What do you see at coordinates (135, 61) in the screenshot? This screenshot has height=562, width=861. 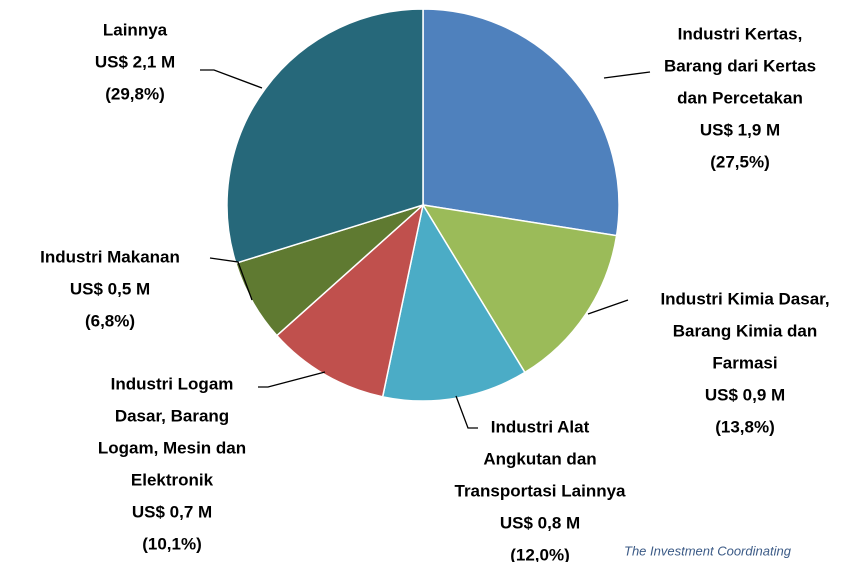 I see `amount-label: US$ 2,1 M` at bounding box center [135, 61].